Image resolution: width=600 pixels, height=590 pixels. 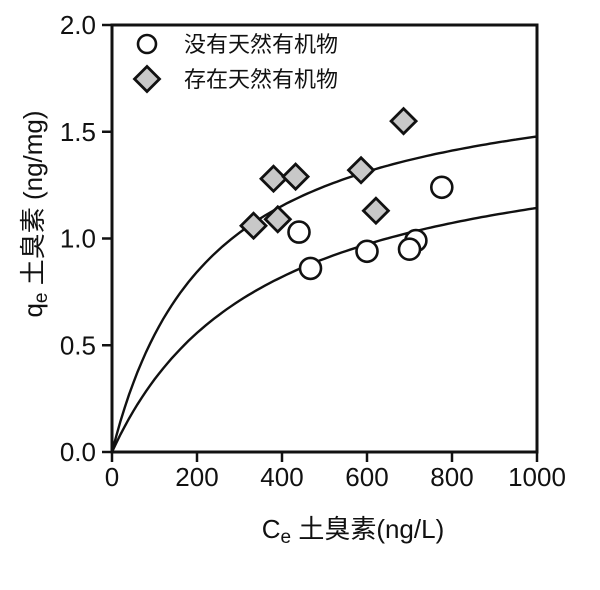 I want to click on x-tick-label: 400, so click(x=281, y=477).